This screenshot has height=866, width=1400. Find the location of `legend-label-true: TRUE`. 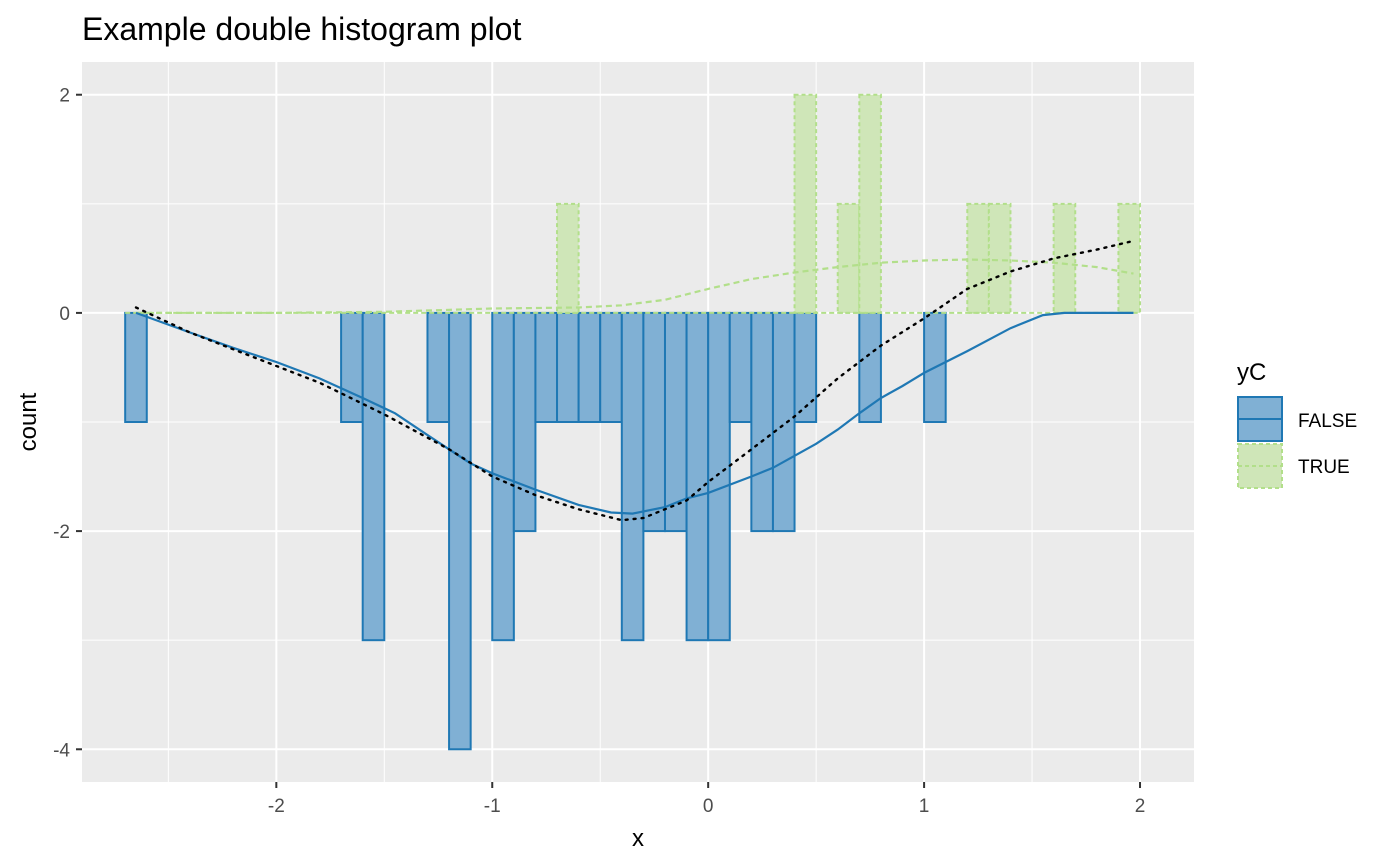

legend-label-true: TRUE is located at coordinates (1324, 467).